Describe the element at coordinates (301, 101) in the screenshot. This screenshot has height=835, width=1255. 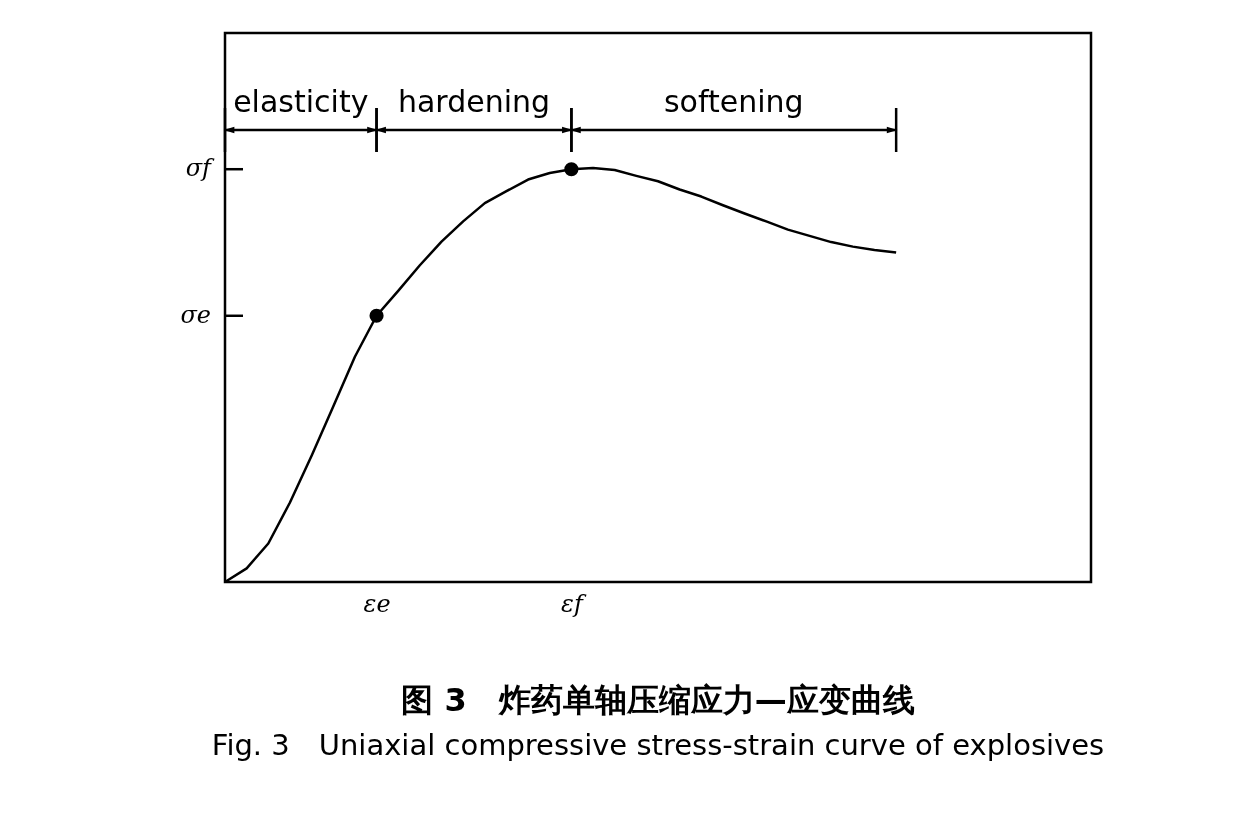
I see `text: elasticity` at that location.